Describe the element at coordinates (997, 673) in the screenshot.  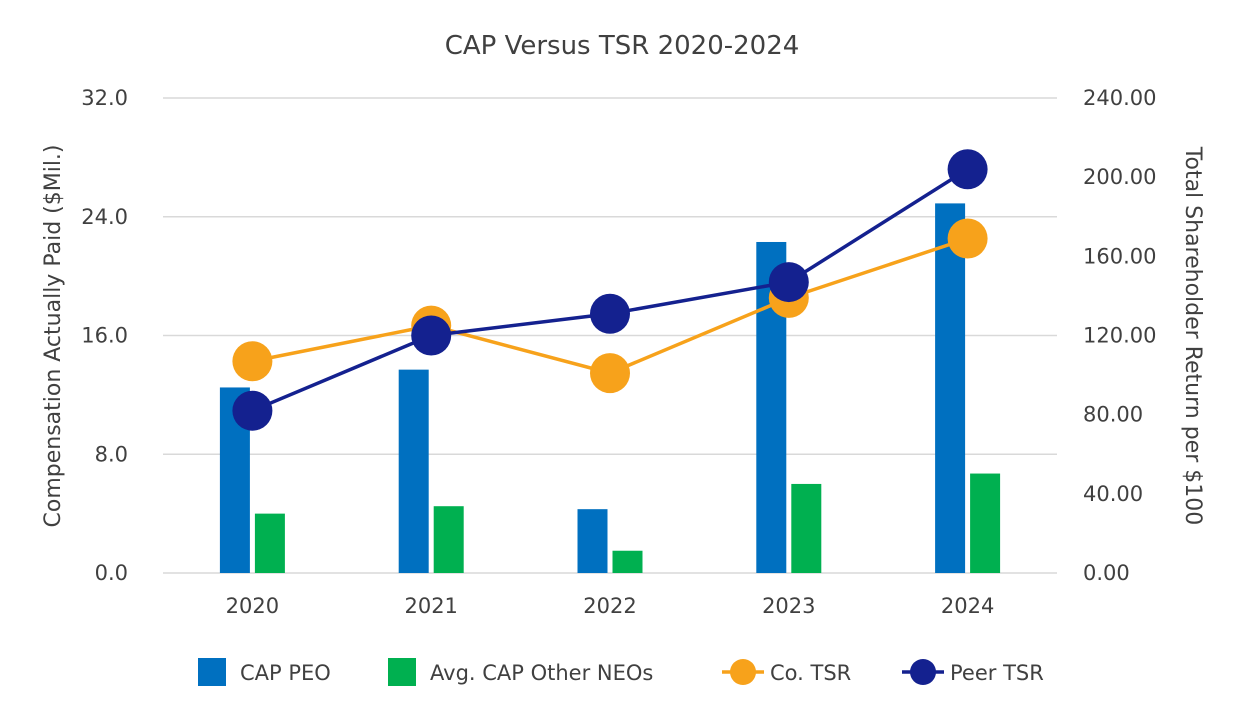
I see `legend-label-peer-tsr: Peer TSR` at that location.